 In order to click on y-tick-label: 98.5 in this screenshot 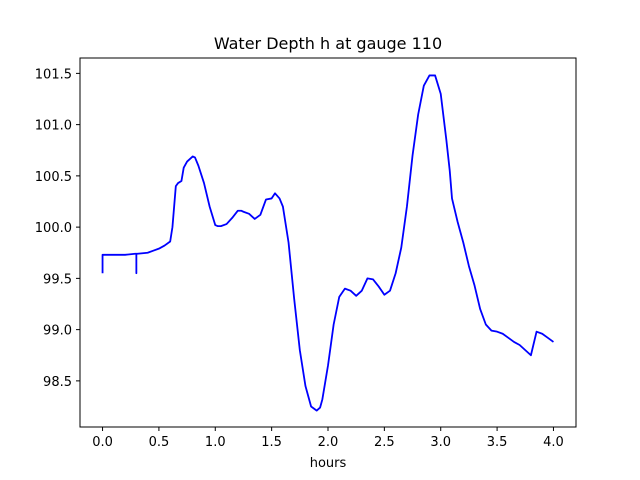, I will do `click(57, 382)`.